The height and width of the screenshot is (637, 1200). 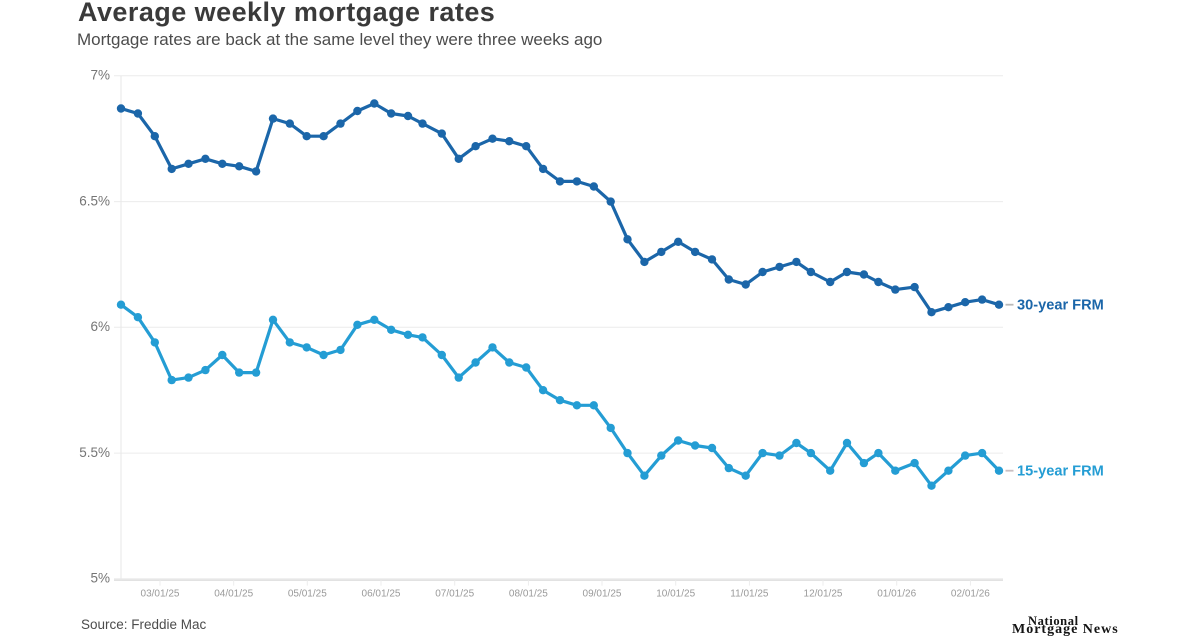 I want to click on svg-text: 6%, so click(x=100, y=326).